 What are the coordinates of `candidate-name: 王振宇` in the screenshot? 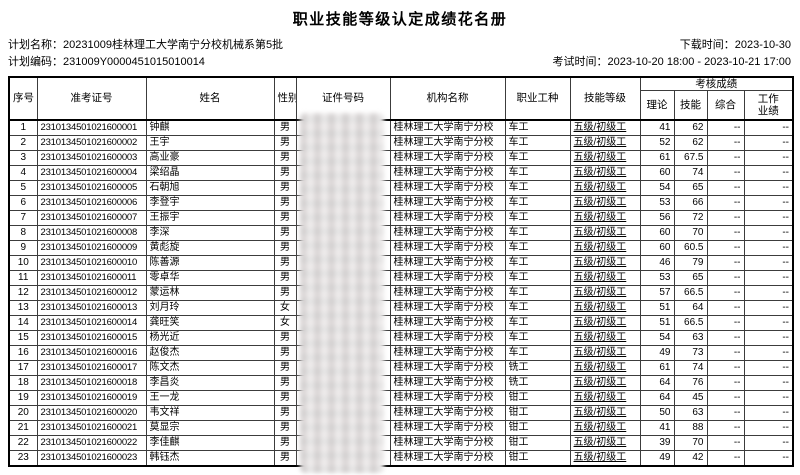 It's located at (210, 217).